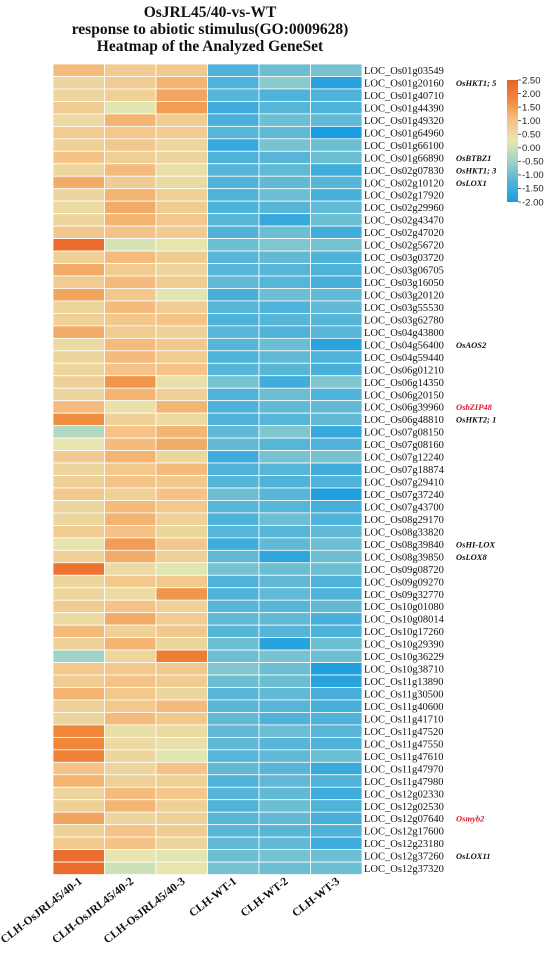  Describe the element at coordinates (404, 483) in the screenshot. I see `gene-id-label: LOC_Os07g29410` at that location.